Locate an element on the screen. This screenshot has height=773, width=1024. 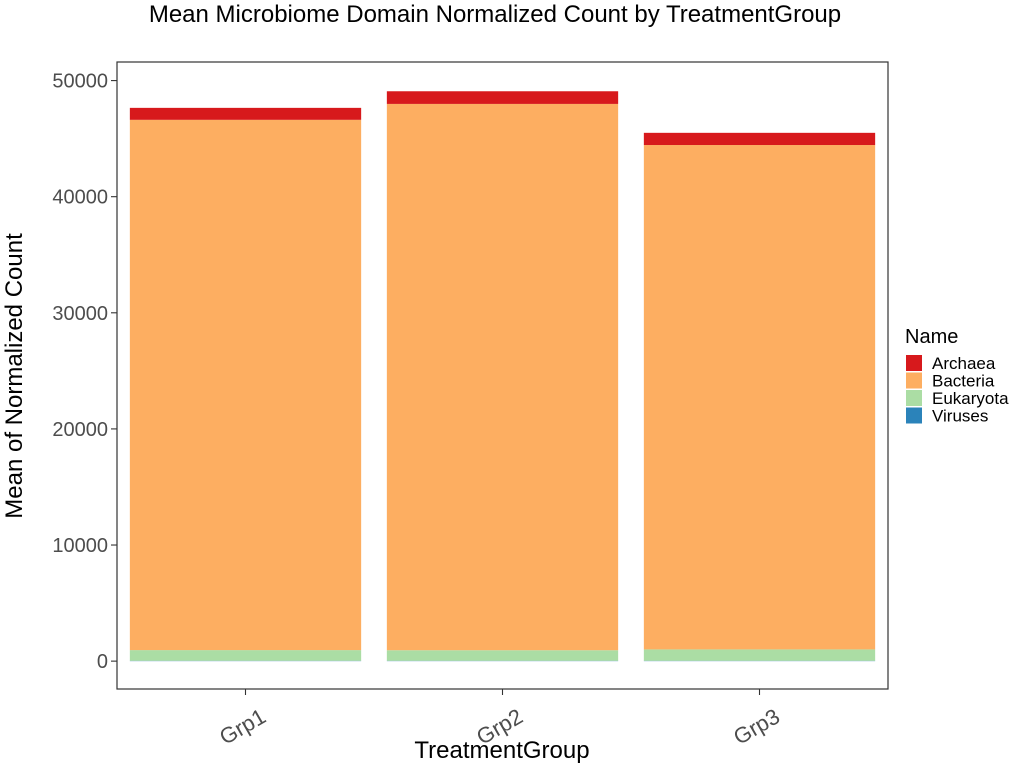
bar-eukaryota-grp3 is located at coordinates (759, 654).